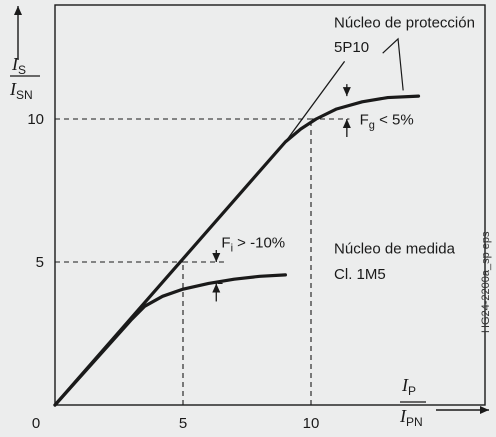 The height and width of the screenshot is (437, 496). Describe the element at coordinates (351, 47) in the screenshot. I see `annotation-1: 5P10` at that location.